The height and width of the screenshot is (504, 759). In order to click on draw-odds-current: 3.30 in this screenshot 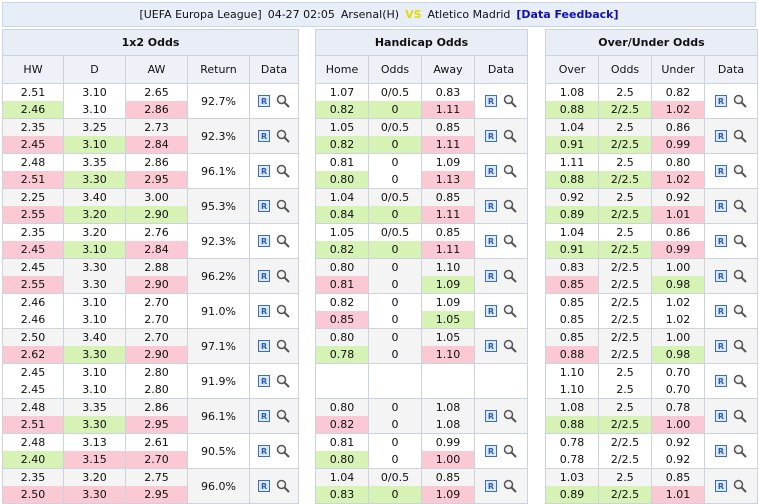, I will do `click(94, 354)`.